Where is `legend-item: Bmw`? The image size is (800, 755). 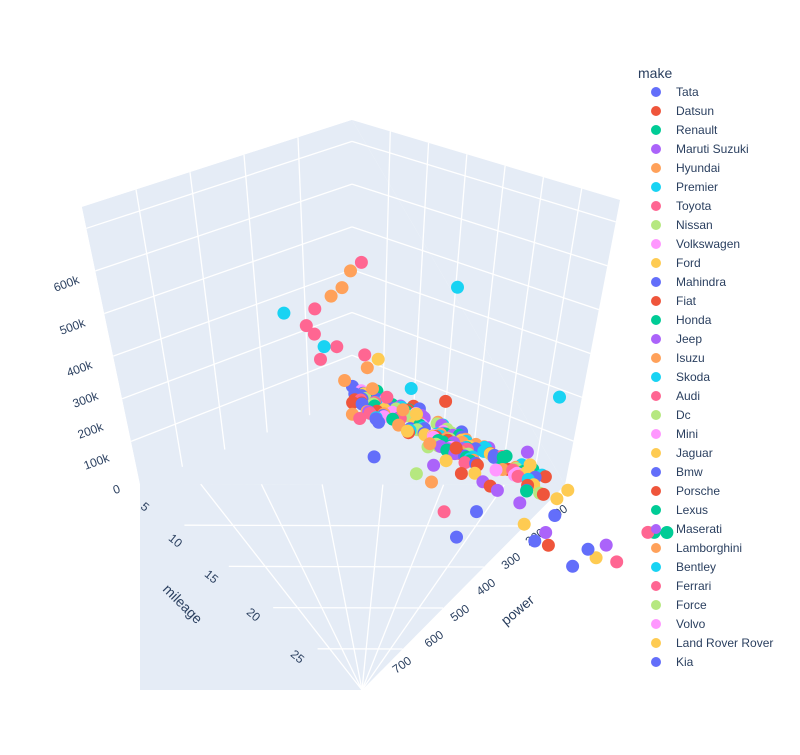
legend-item: Bmw is located at coordinates (677, 472).